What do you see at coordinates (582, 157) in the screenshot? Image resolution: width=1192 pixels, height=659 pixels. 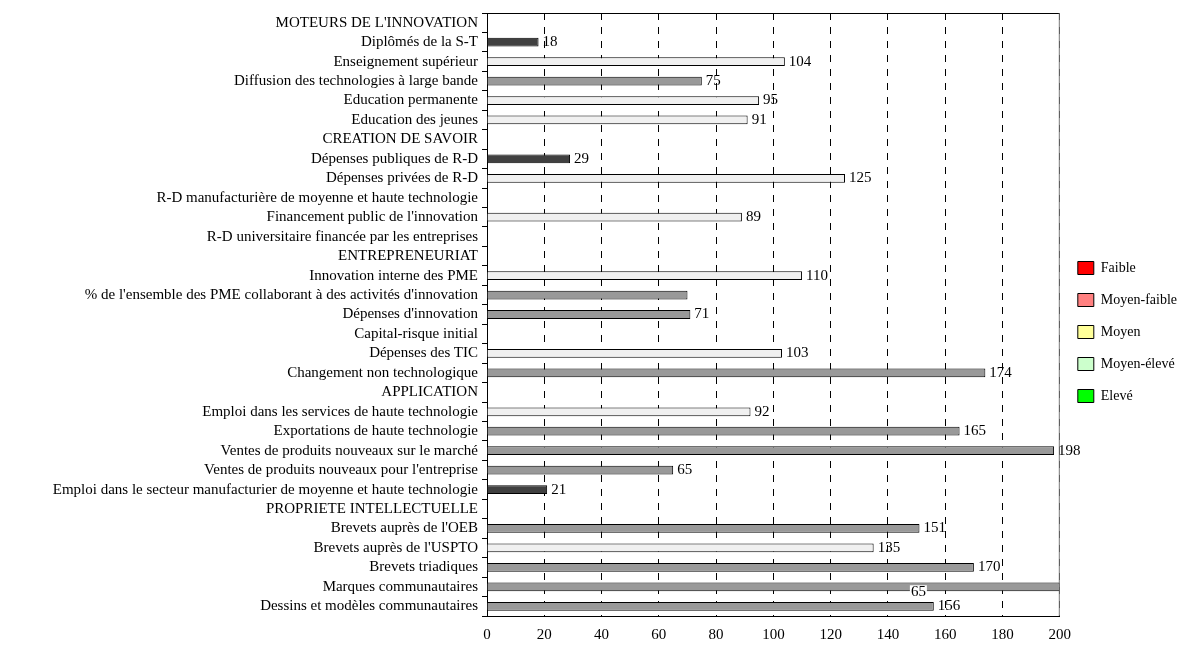 I see `data-label: 29` at bounding box center [582, 157].